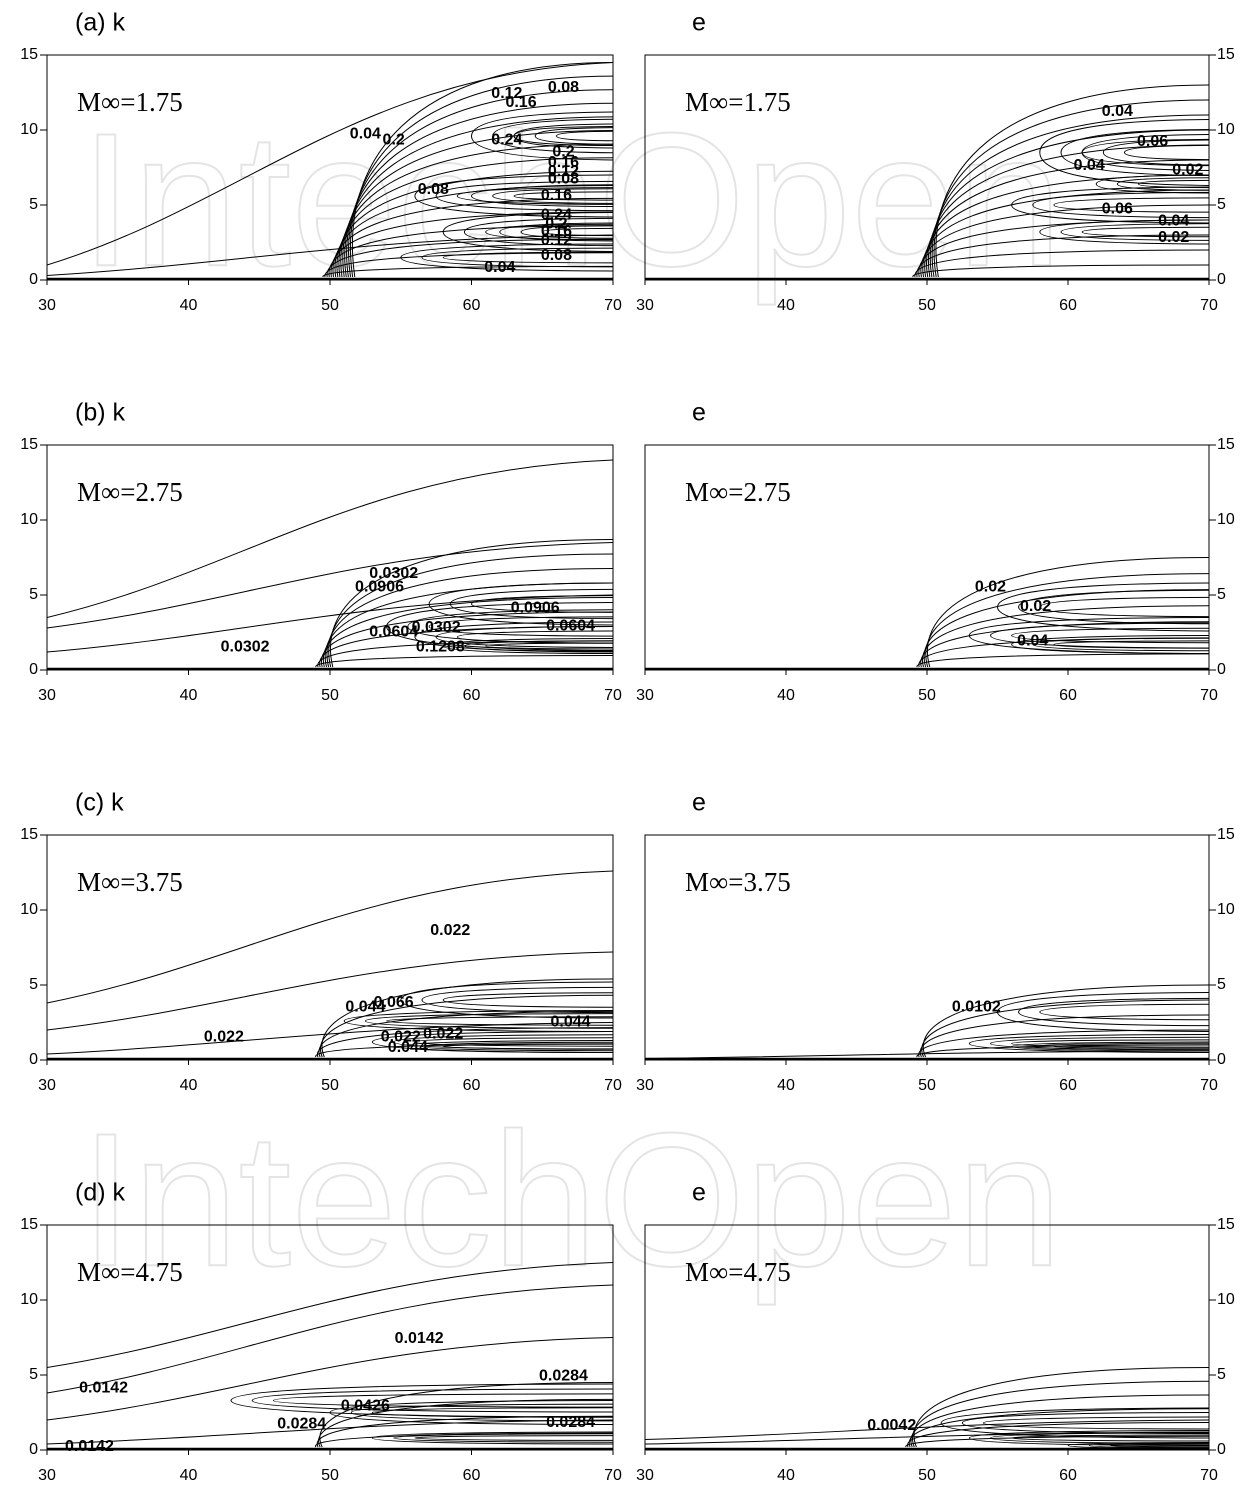 Image resolution: width=1255 pixels, height=1492 pixels. I want to click on contour-label: 0.04, so click(1032, 641).